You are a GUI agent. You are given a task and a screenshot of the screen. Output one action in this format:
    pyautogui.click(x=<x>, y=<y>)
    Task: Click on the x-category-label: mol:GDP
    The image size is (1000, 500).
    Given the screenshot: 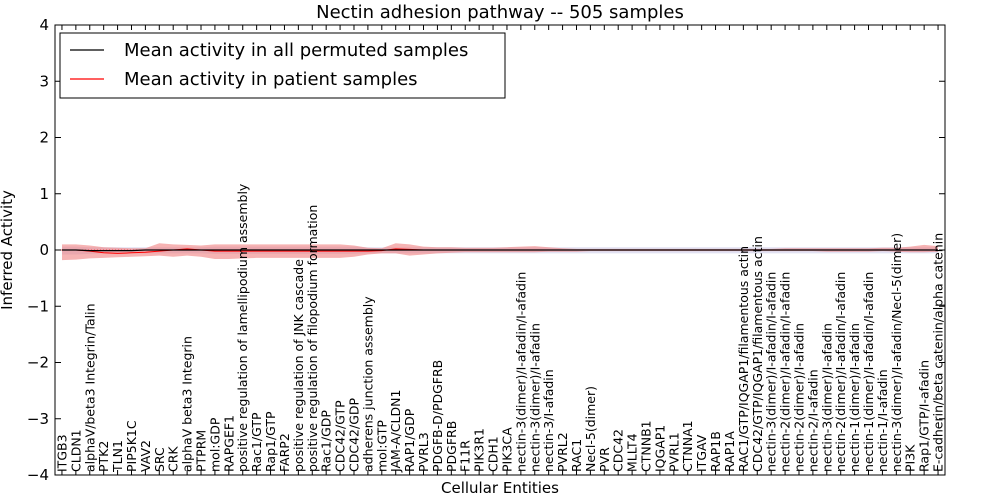 What is the action you would take?
    pyautogui.click(x=214, y=444)
    